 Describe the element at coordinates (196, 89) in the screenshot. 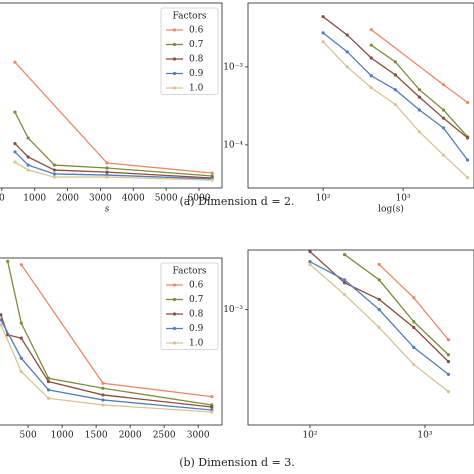

I see `legend-label: 1.0` at that location.